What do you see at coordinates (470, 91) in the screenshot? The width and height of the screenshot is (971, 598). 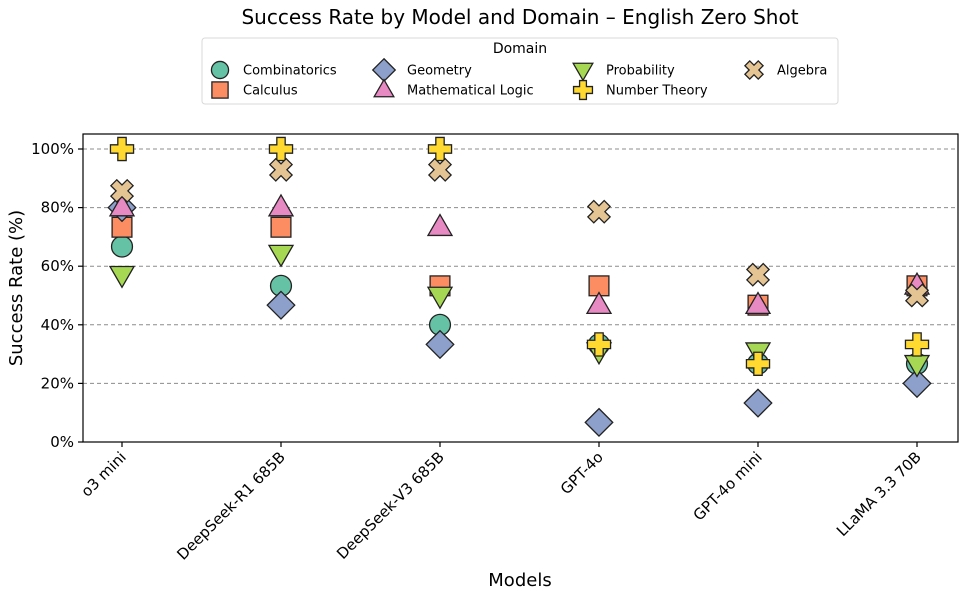 I see `legend-label-mathematical-logic: Mathematical Logic` at bounding box center [470, 91].